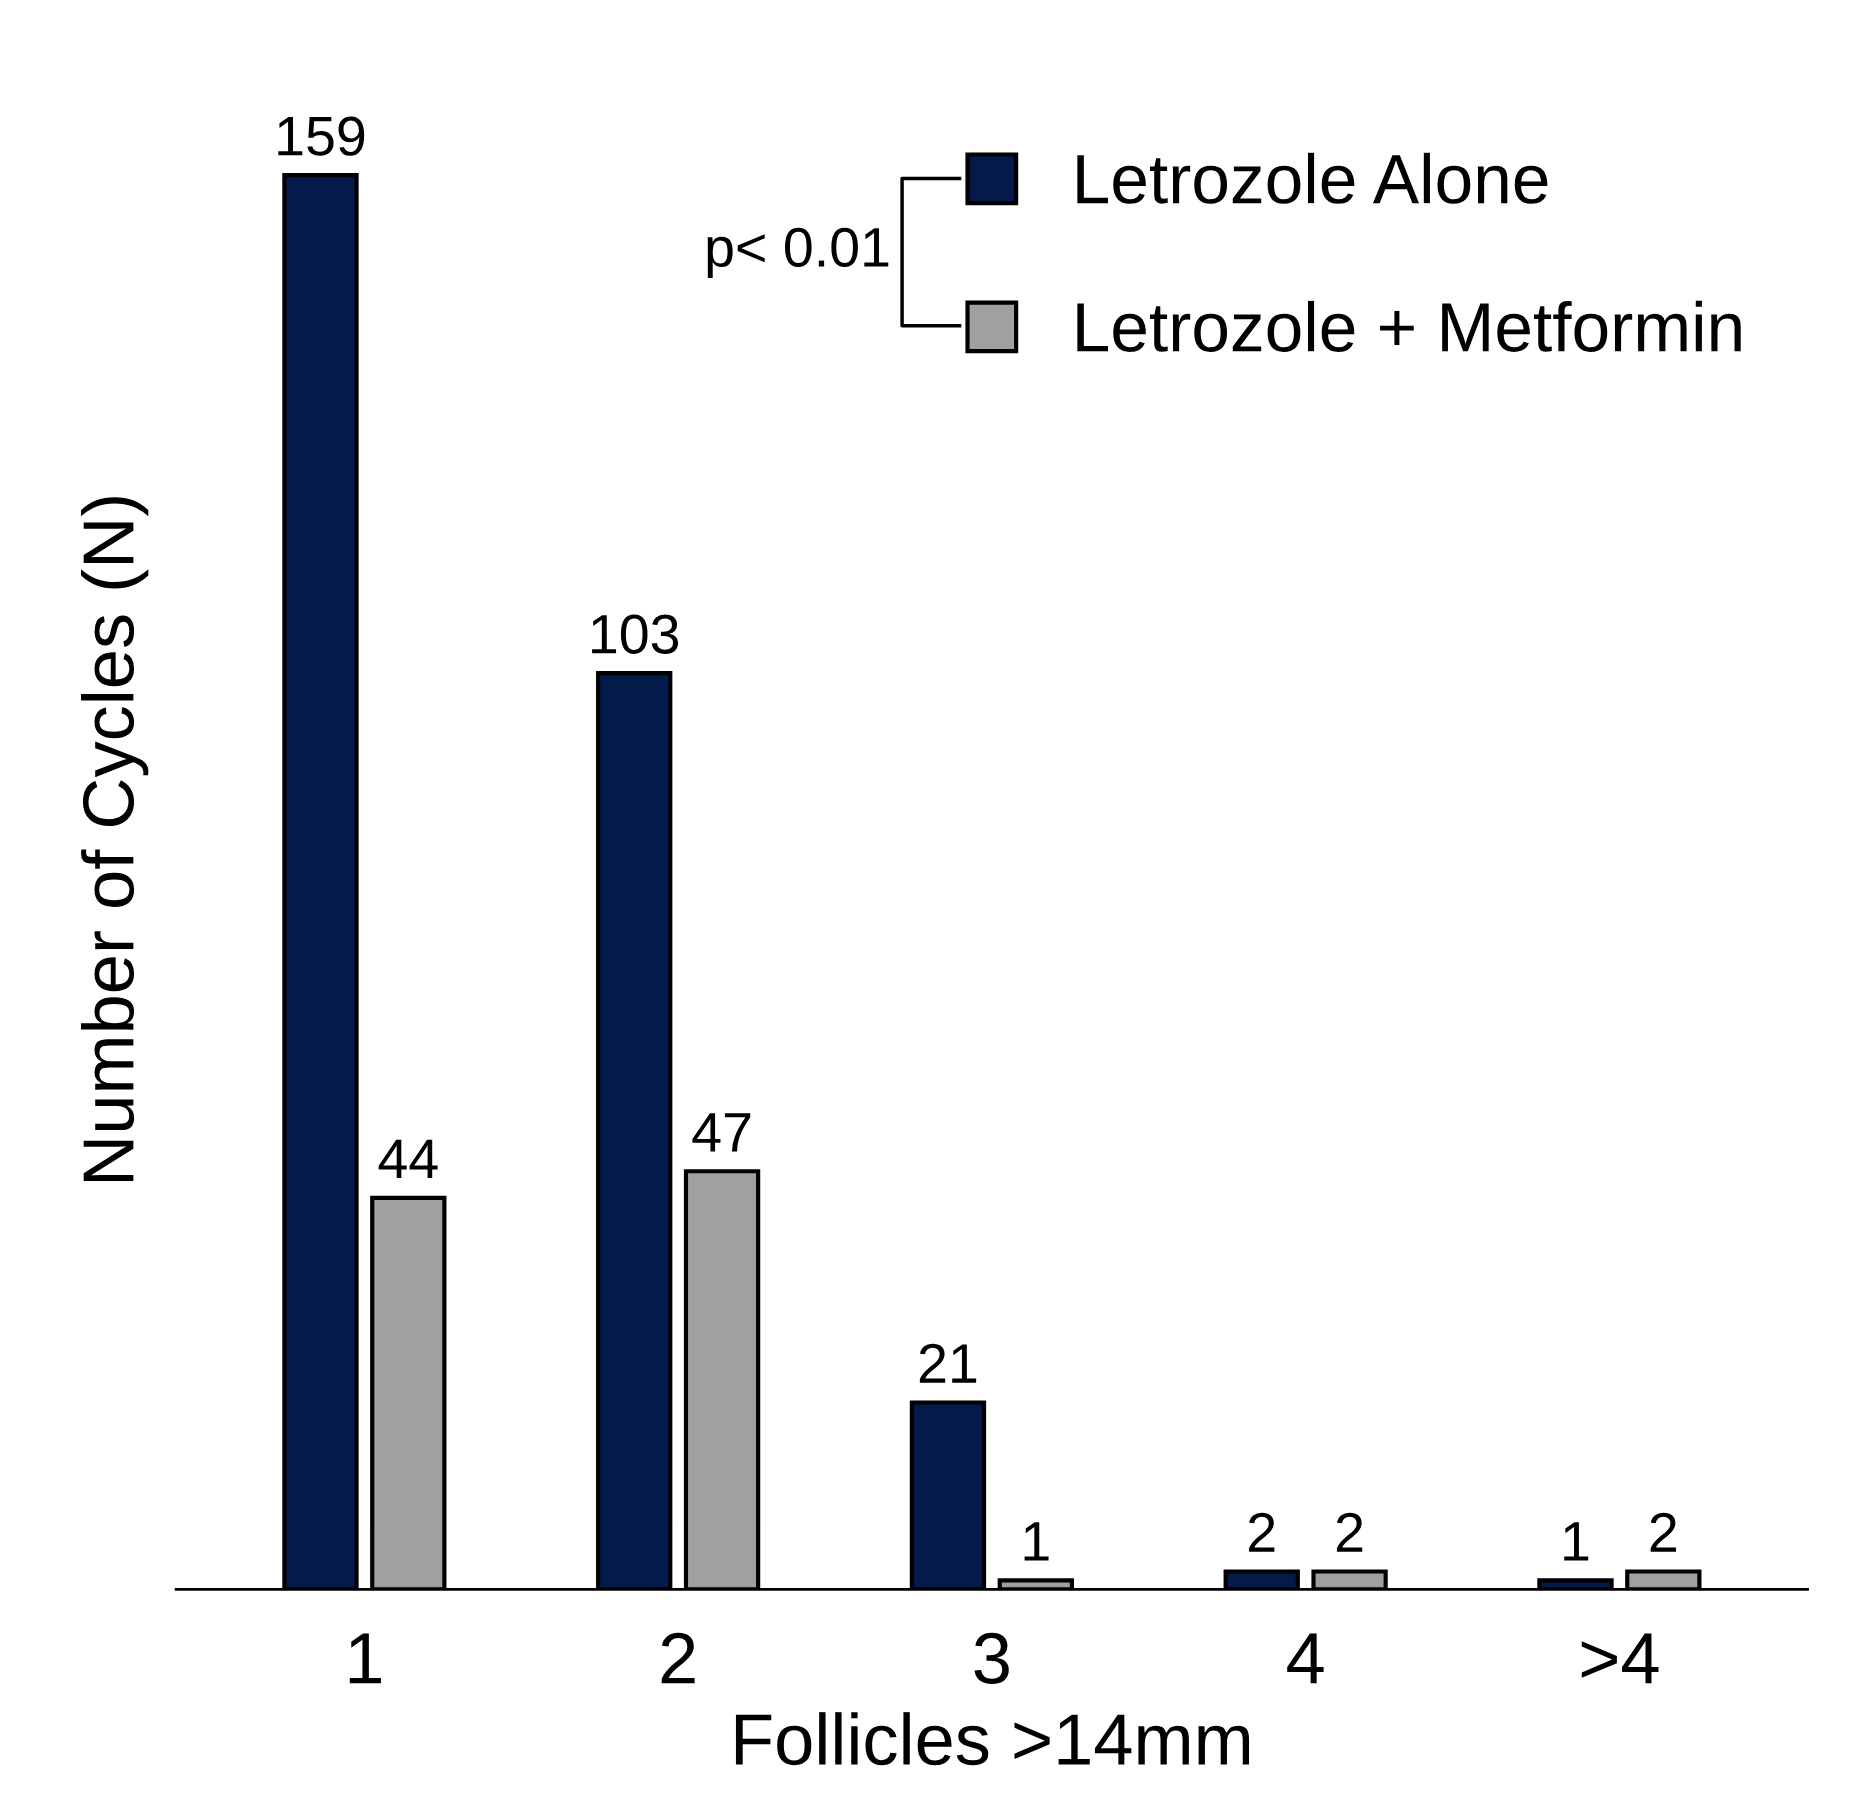 This screenshot has height=1806, width=1854. Describe the element at coordinates (635, 634) in the screenshot. I see `data-label: 103` at that location.